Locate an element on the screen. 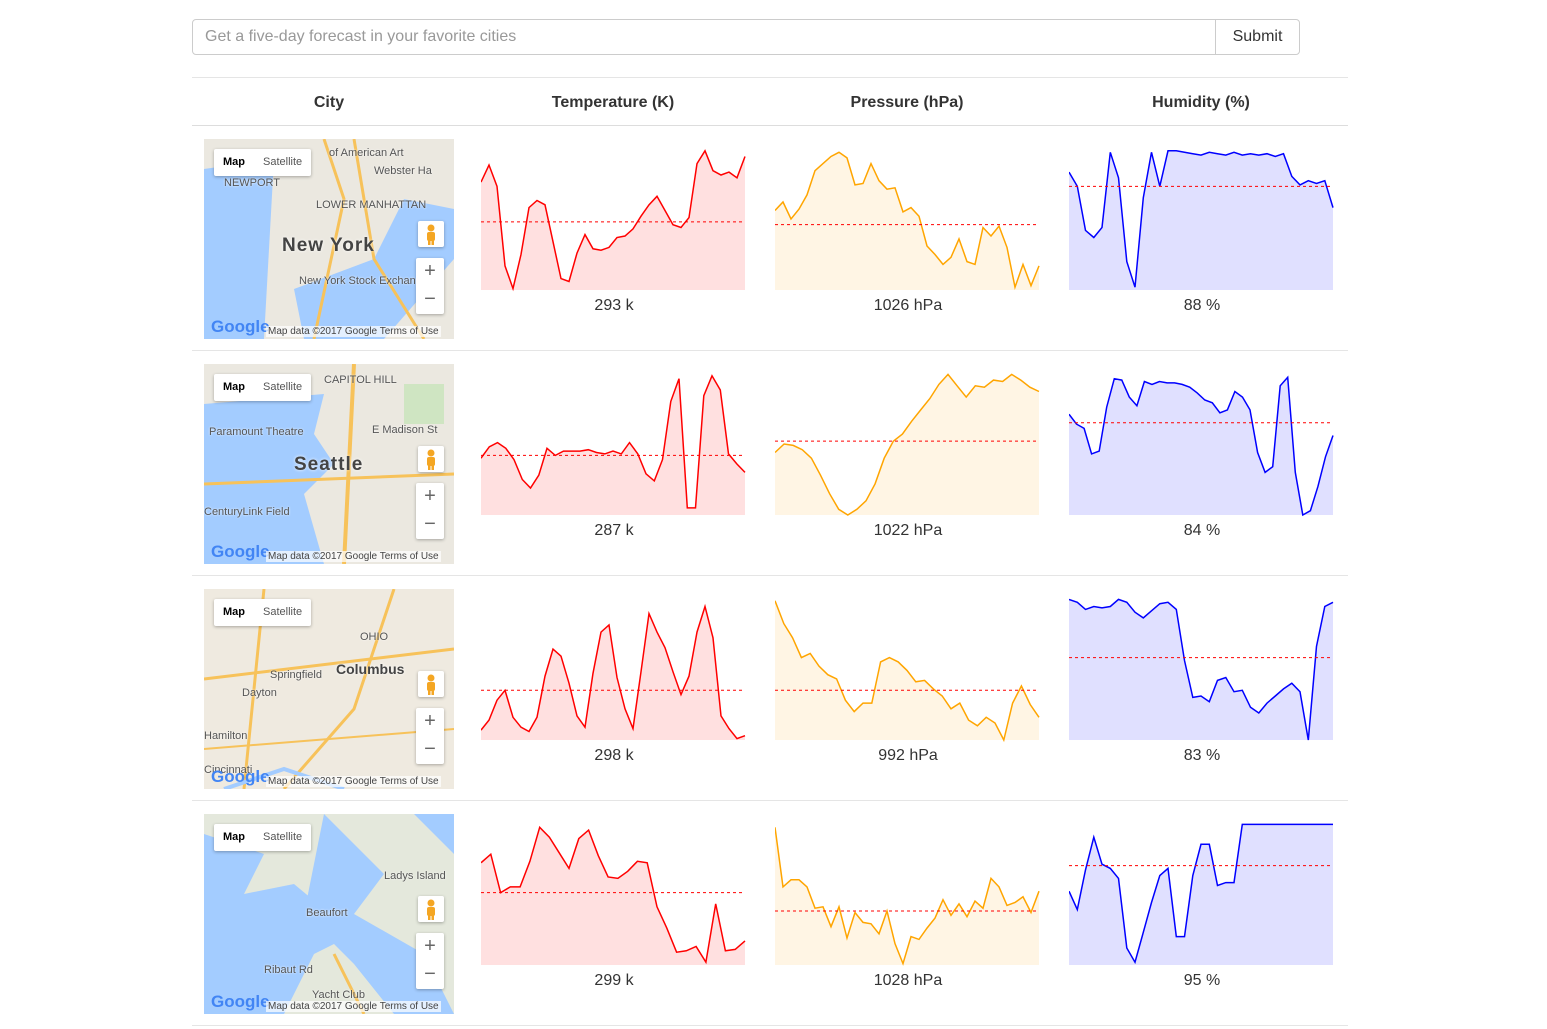  humidity-value: 88 % is located at coordinates (1202, 305).